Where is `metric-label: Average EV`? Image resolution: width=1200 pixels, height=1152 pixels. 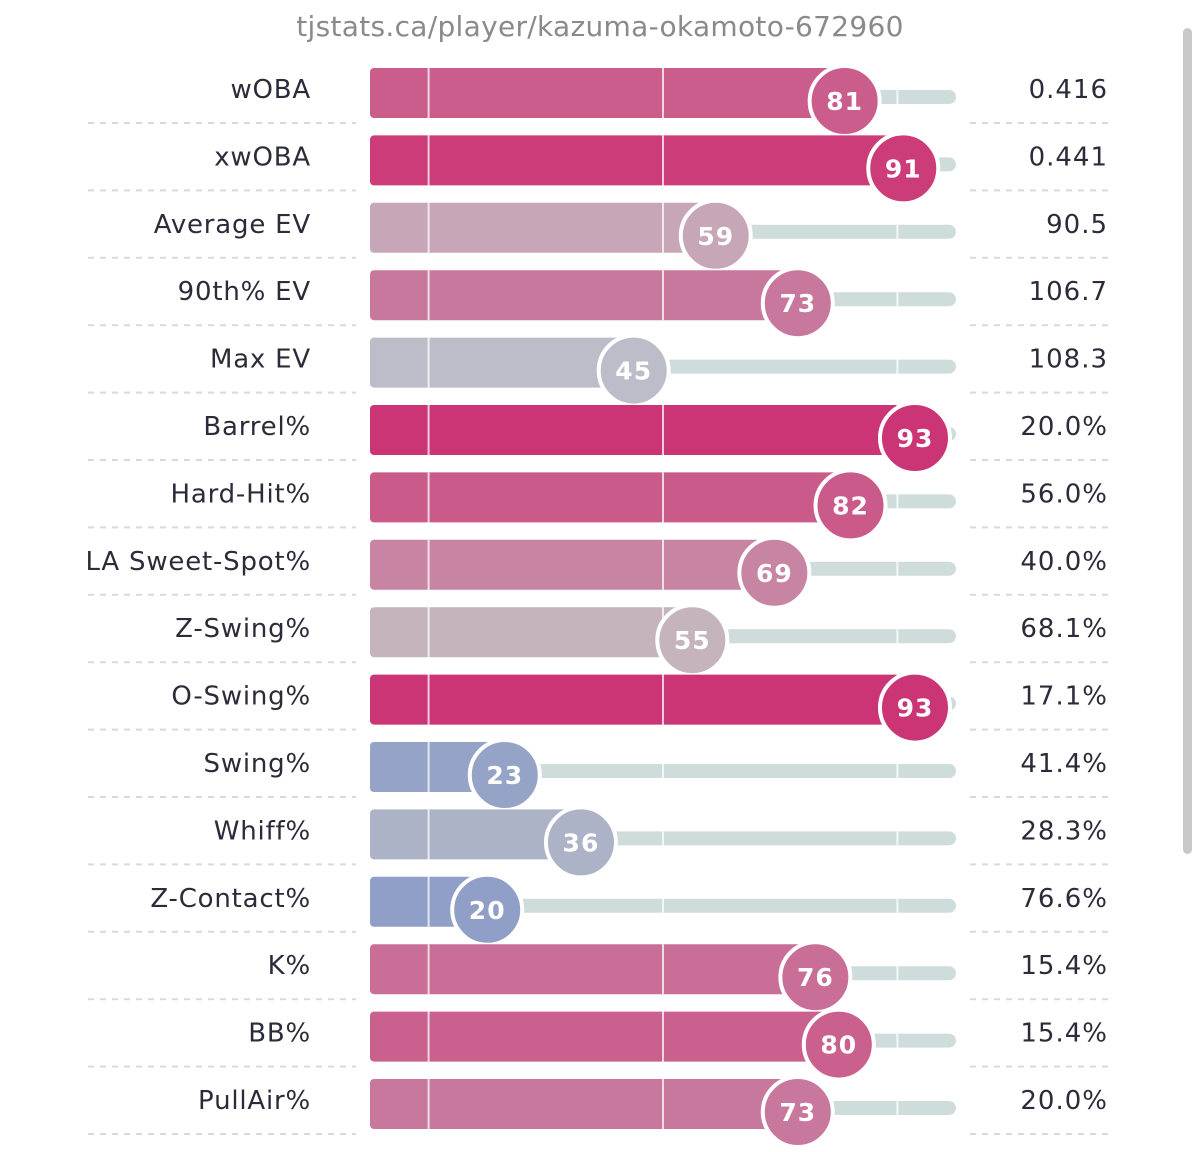 metric-label: Average EV is located at coordinates (232, 225).